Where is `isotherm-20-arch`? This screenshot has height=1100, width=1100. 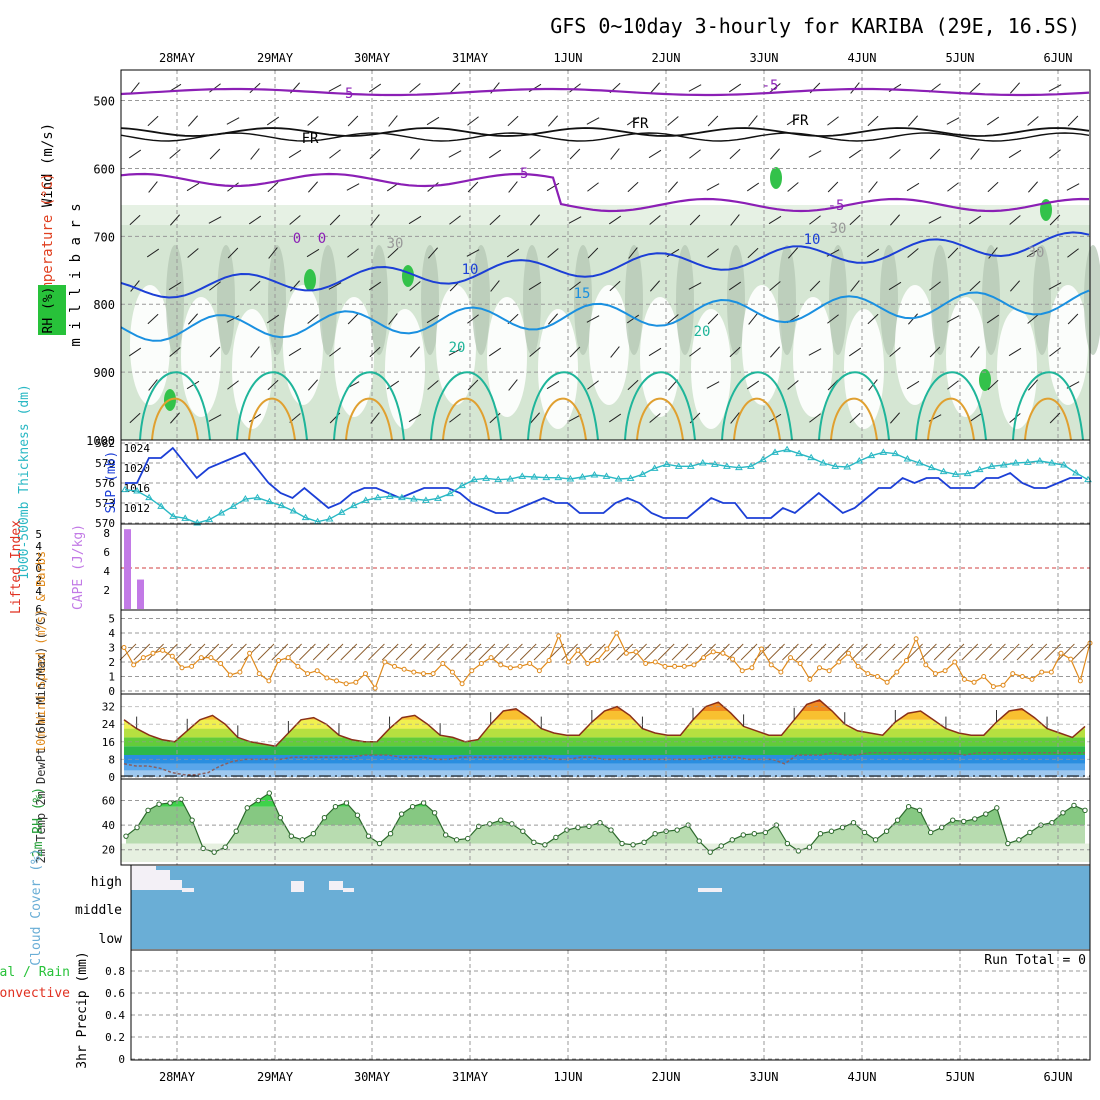
isotherm-20-arch is located at coordinates (563, 406).